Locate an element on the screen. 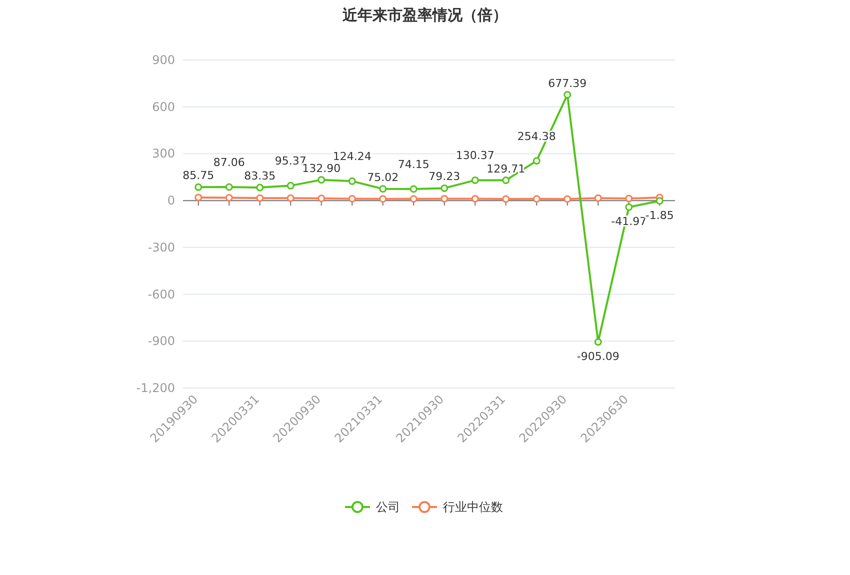 The image size is (850, 575). y-tick-label: -1,200 is located at coordinates (155, 388).